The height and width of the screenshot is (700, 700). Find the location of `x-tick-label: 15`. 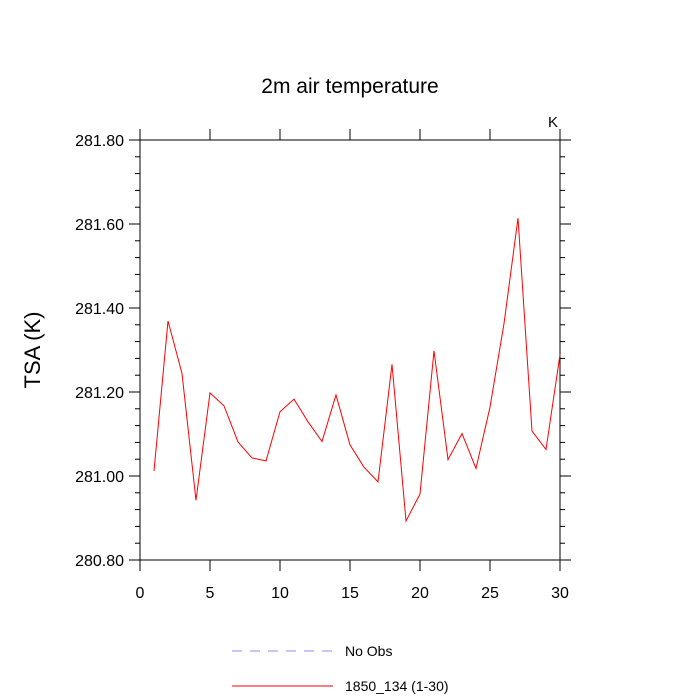

x-tick-label: 15 is located at coordinates (350, 593).